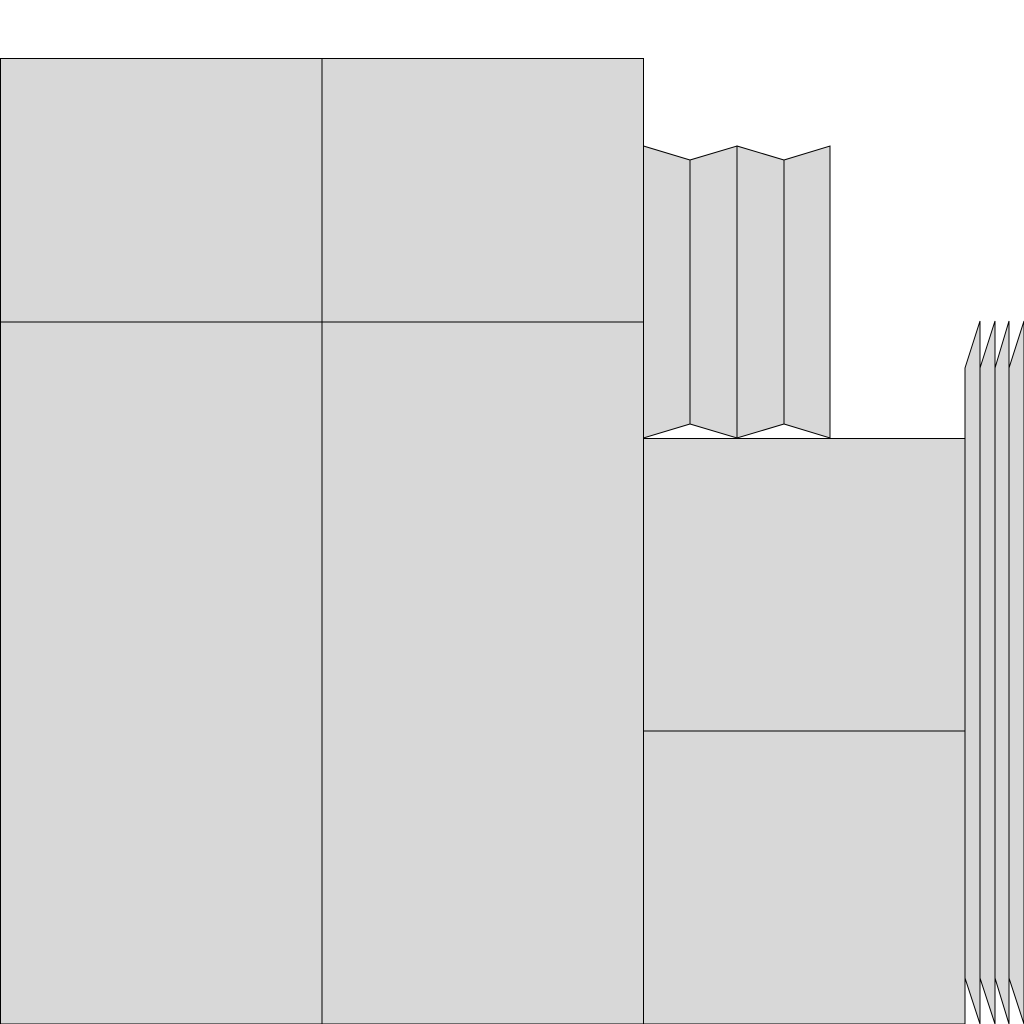 This screenshot has width=1024, height=1024. I want to click on slanted-strip-group-right, so click(994, 672).